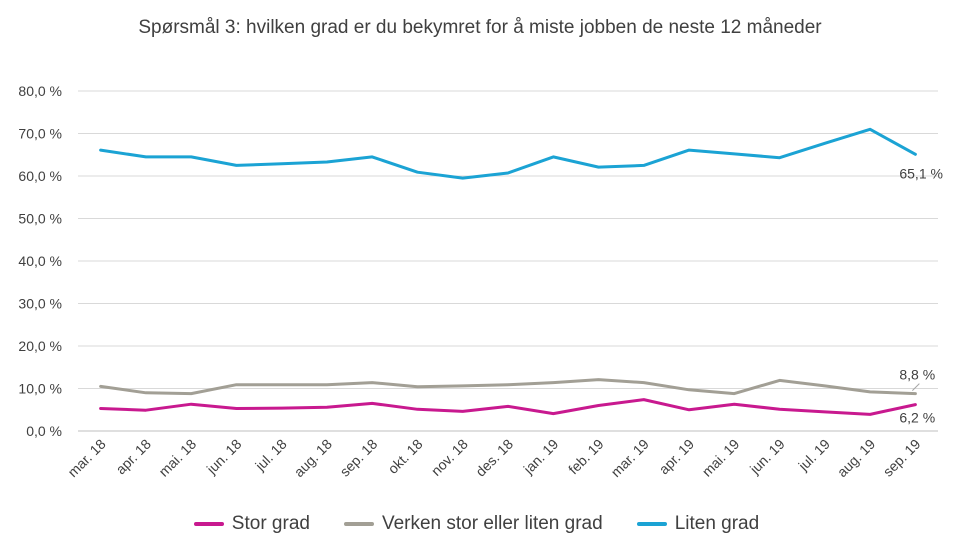 Image resolution: width=953 pixels, height=558 pixels. What do you see at coordinates (586, 457) in the screenshot?
I see `x-tick-label: feb. 19` at bounding box center [586, 457].